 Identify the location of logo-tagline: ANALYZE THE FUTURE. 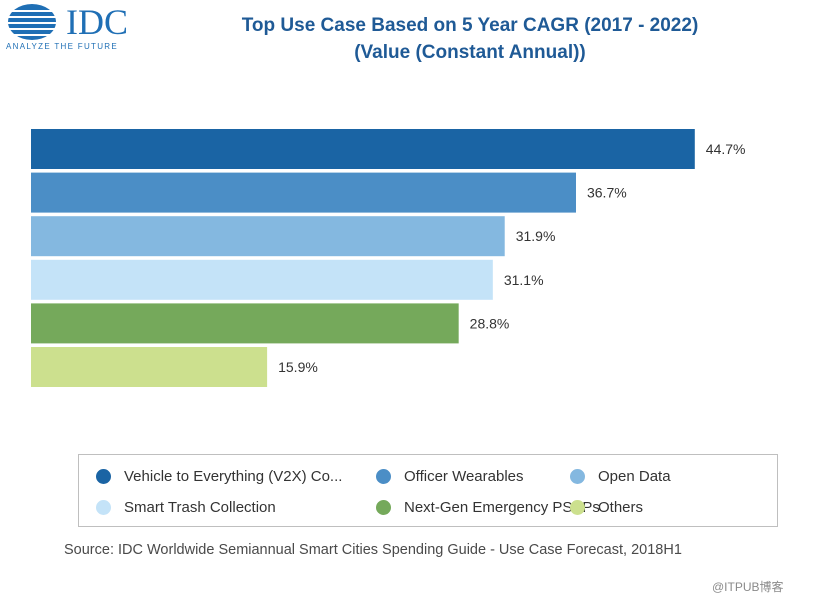
(62, 46).